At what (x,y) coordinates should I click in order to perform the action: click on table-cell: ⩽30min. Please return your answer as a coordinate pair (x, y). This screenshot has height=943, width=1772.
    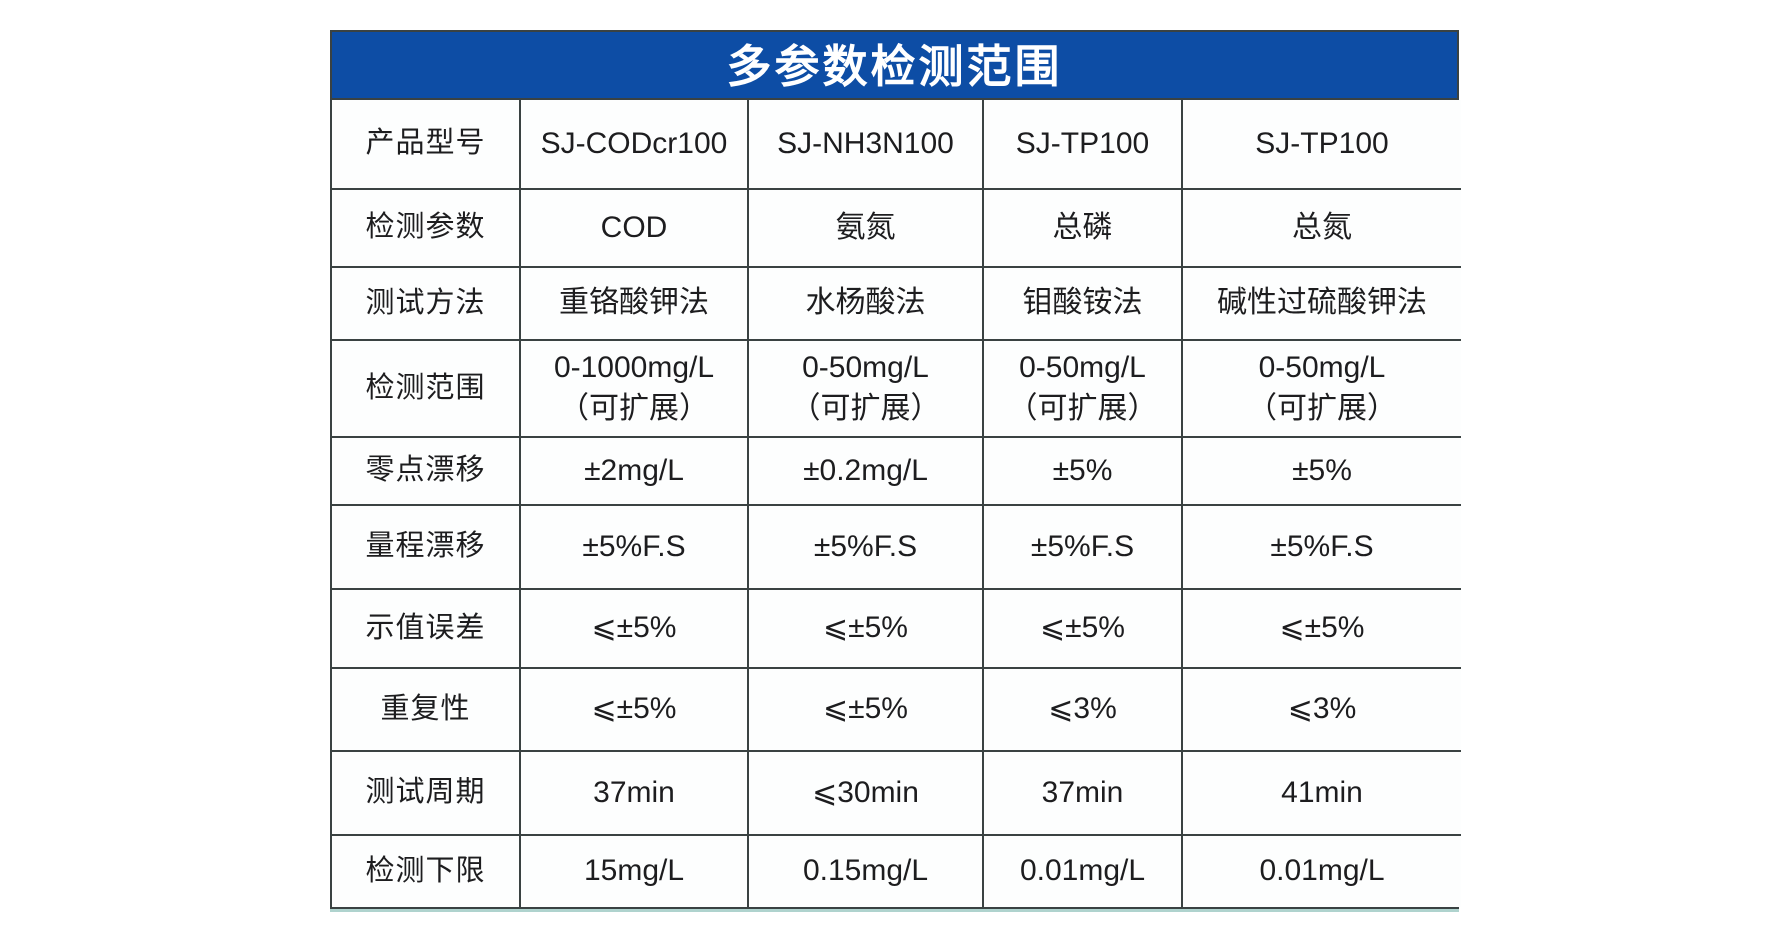
    Looking at the image, I should click on (865, 793).